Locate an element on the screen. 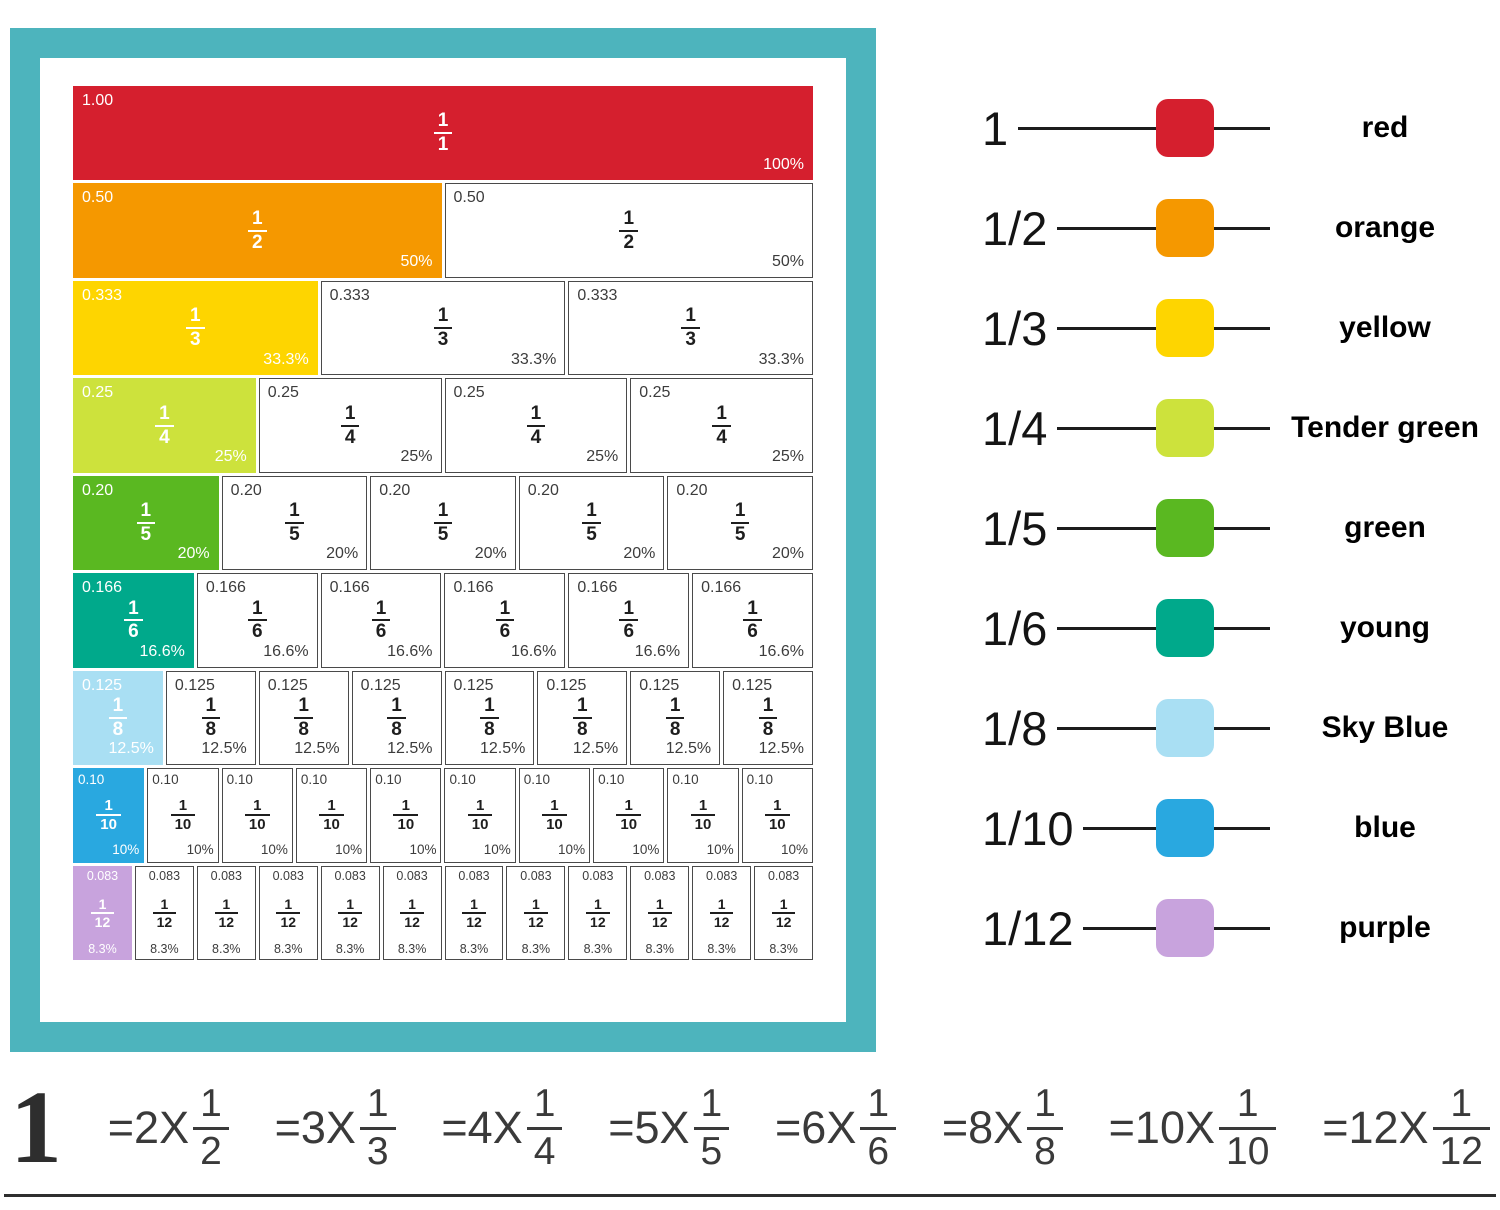 This screenshot has height=1210, width=1500. equation-term-x2: =2X 1 2 is located at coordinates (168, 1128).